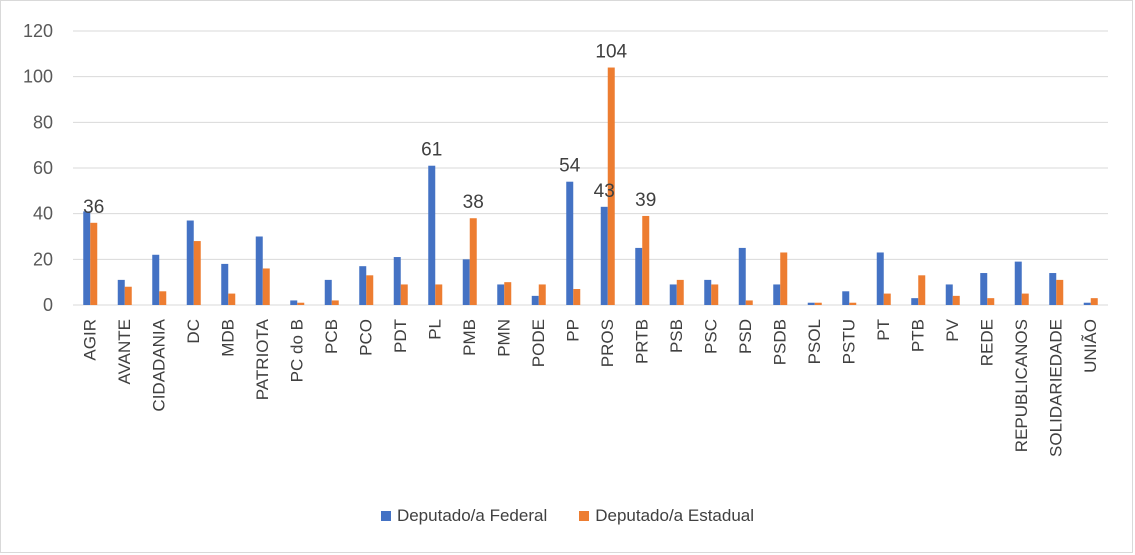 The height and width of the screenshot is (555, 1135). I want to click on category-label: AGIR, so click(89, 340).